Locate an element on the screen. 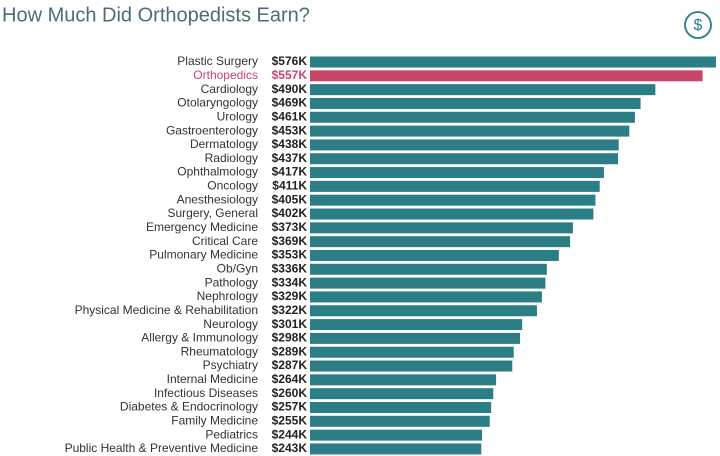  dollar-icon: $ is located at coordinates (698, 25).